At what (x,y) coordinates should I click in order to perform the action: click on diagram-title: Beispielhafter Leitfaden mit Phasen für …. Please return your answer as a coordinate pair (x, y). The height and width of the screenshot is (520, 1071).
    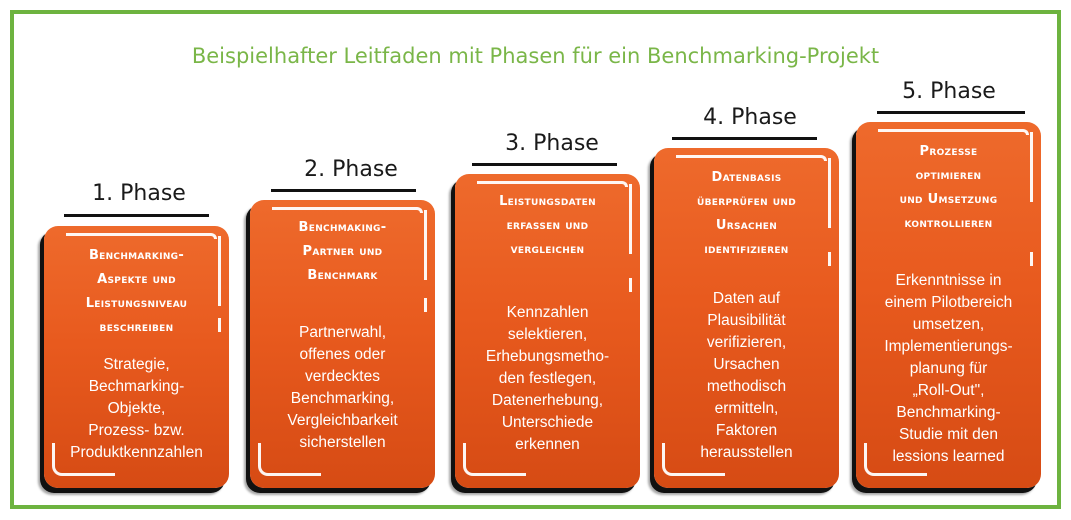
    Looking at the image, I should click on (535, 56).